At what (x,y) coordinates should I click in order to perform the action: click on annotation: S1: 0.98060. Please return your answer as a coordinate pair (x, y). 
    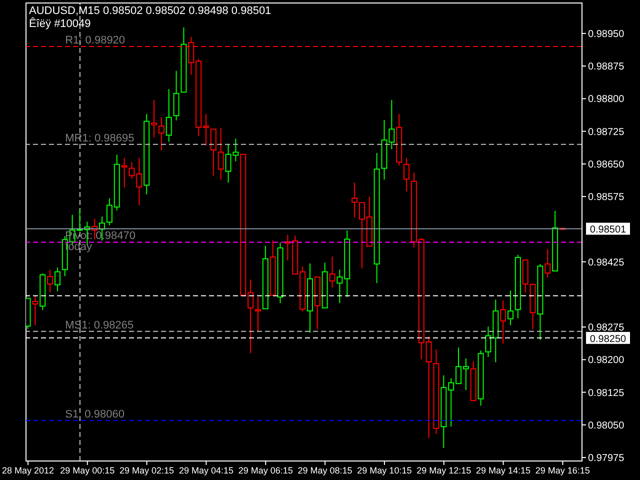
    Looking at the image, I should click on (94, 414).